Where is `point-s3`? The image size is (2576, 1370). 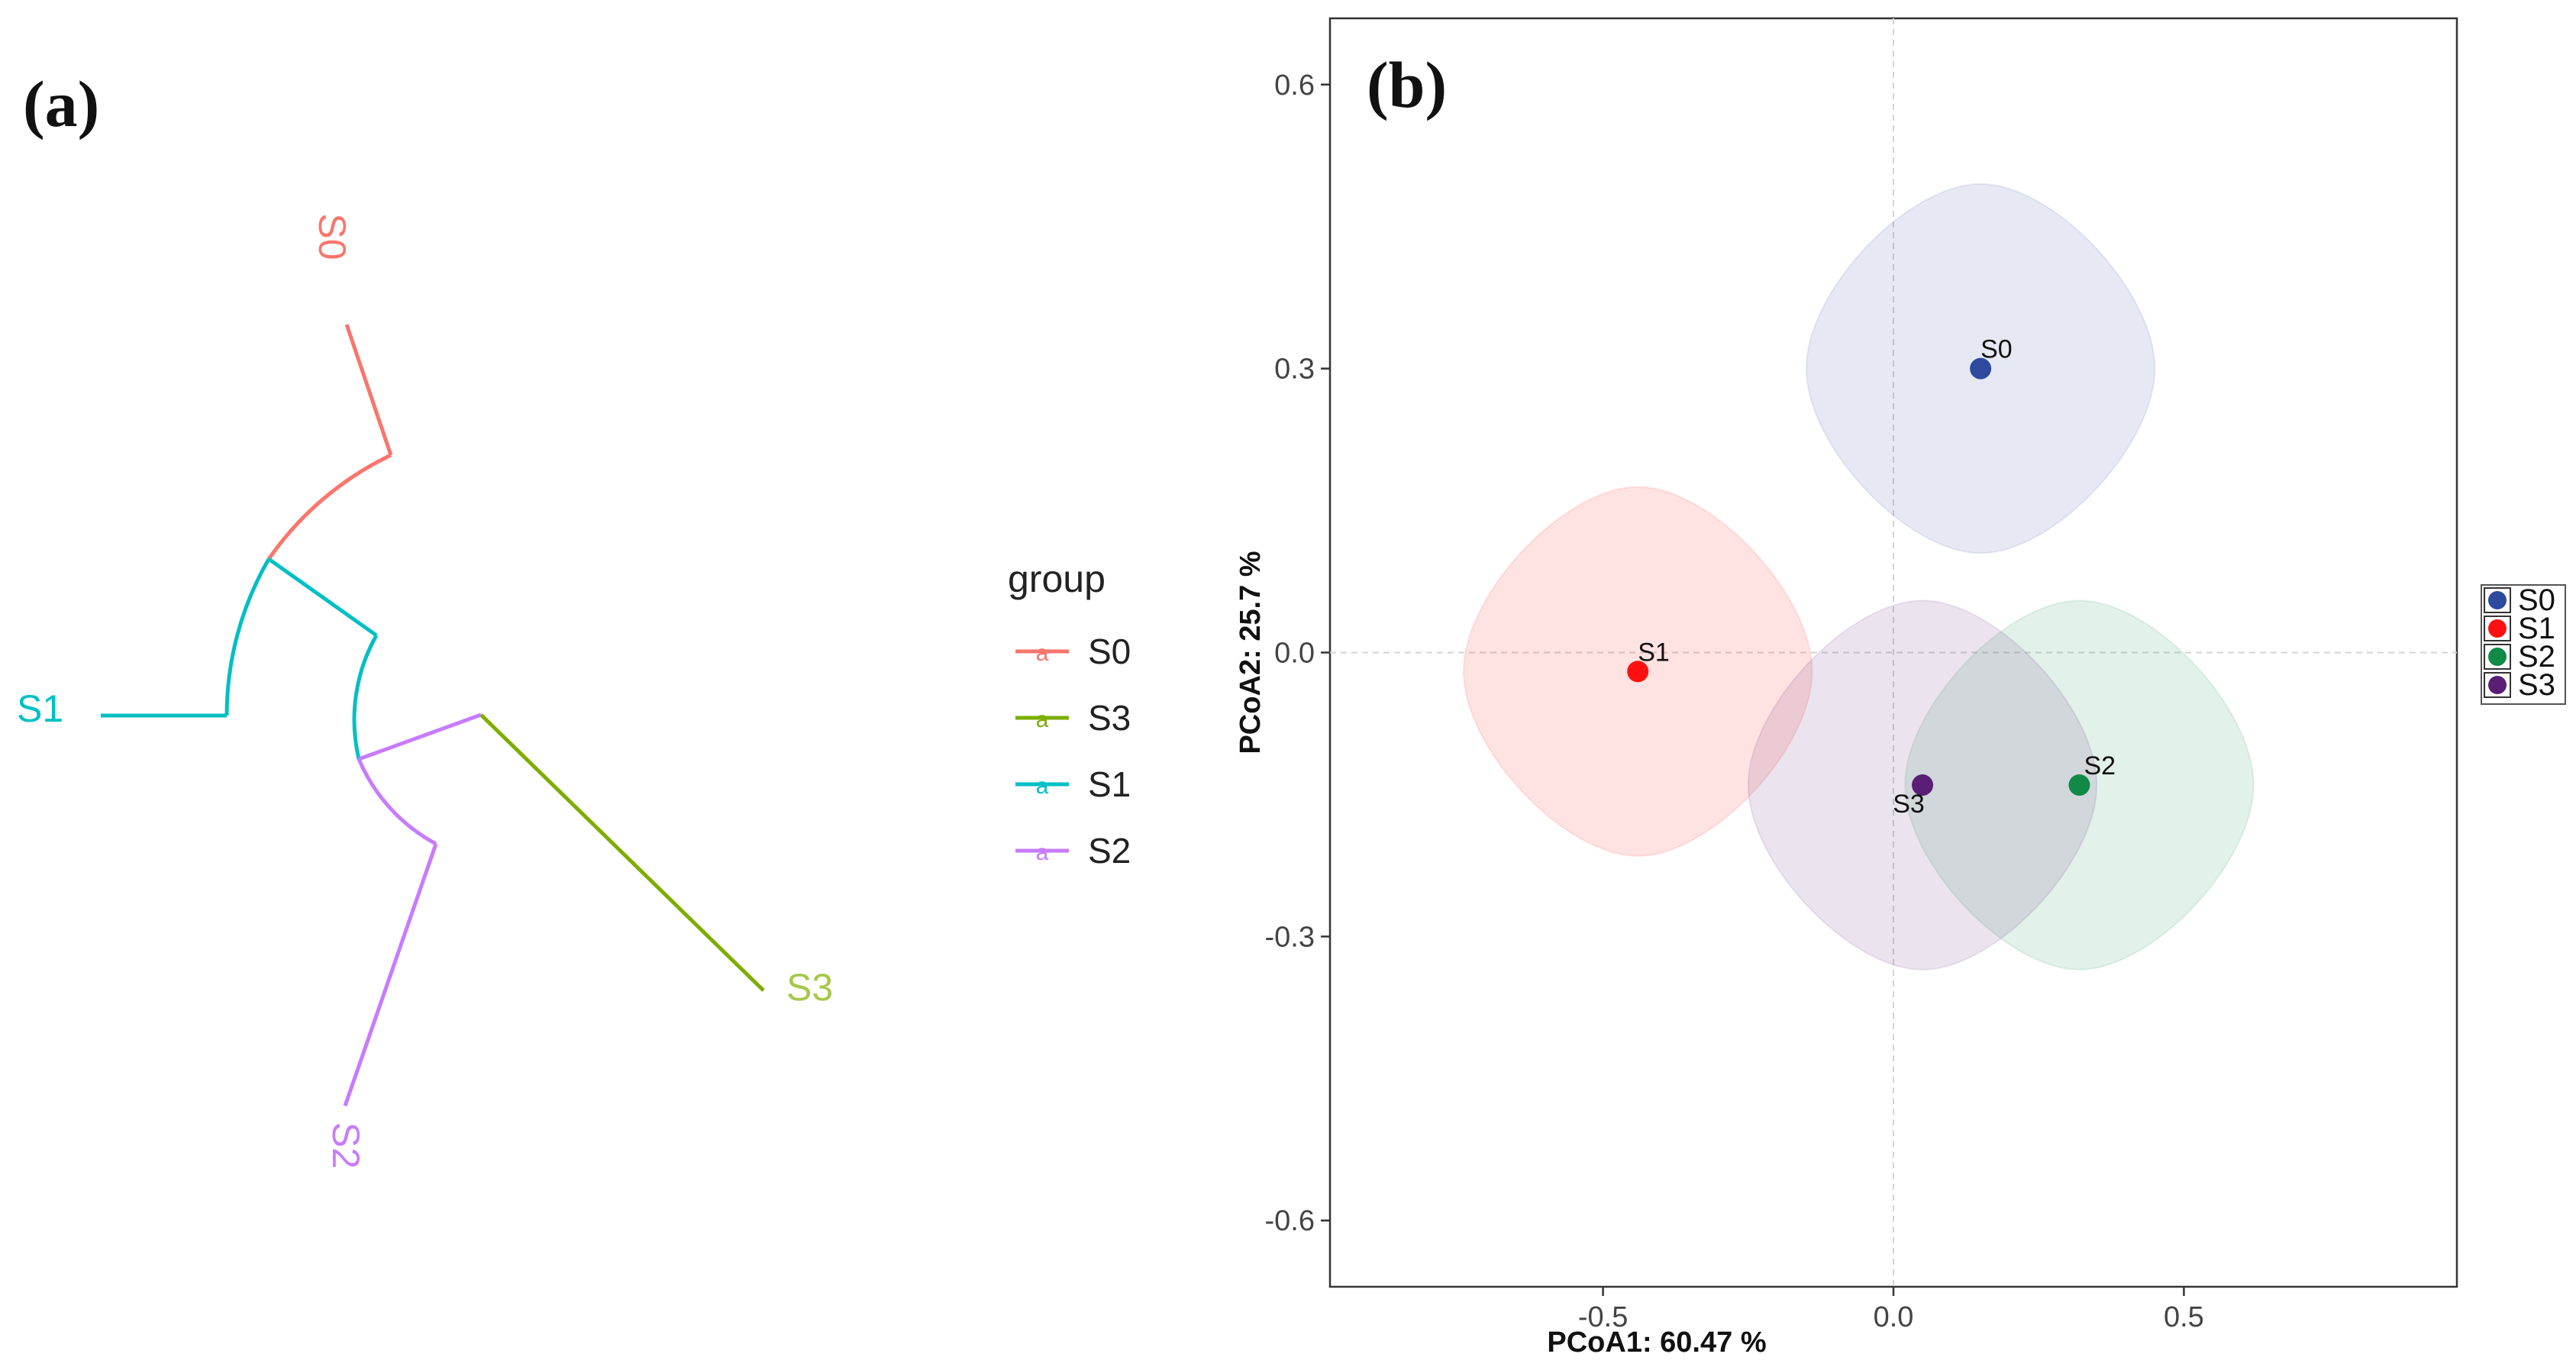
point-s3 is located at coordinates (1923, 785).